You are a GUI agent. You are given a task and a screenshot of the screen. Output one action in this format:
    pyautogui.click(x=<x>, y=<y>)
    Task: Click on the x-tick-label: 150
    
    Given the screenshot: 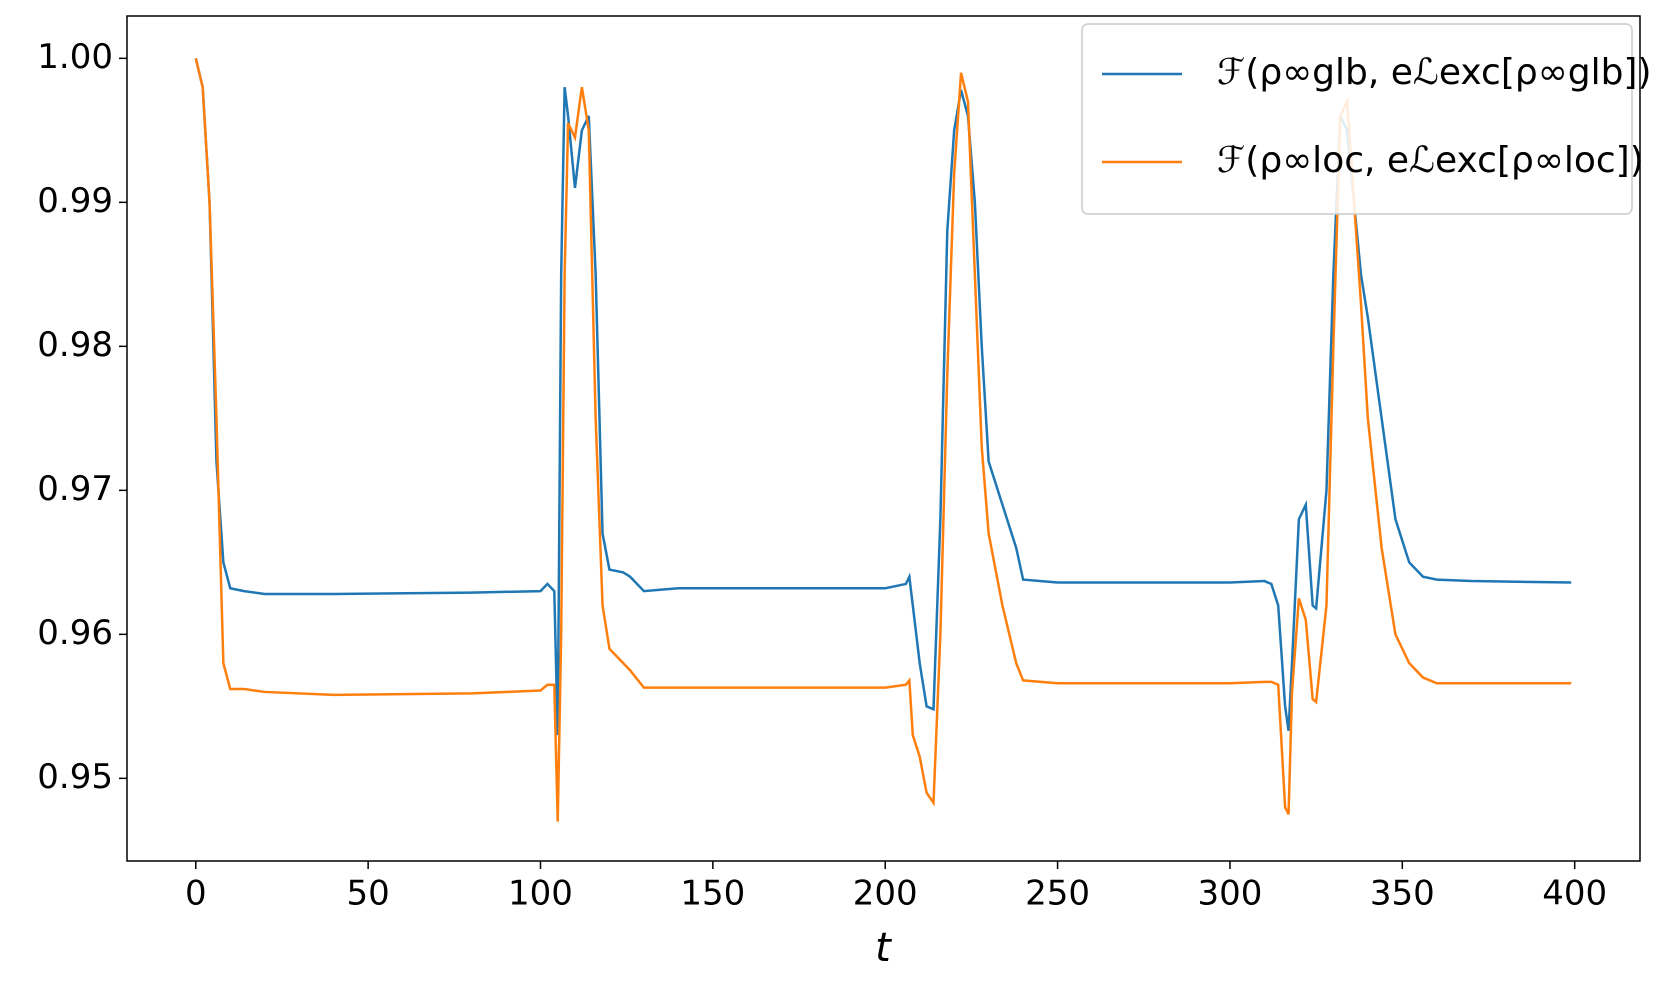 What is the action you would take?
    pyautogui.click(x=712, y=894)
    